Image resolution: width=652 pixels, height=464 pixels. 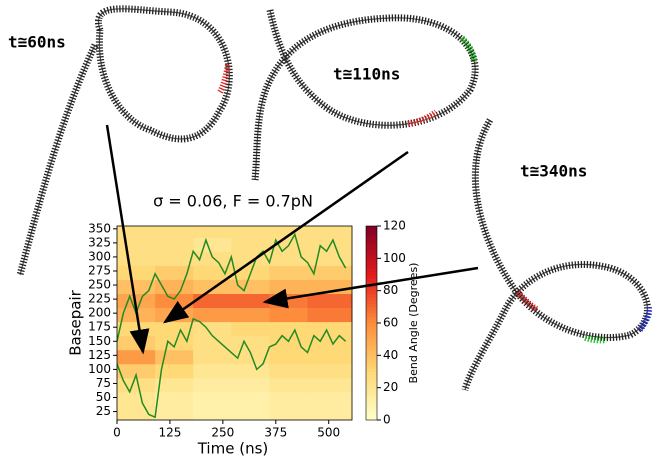 I want to click on annotation: t≅340ns, so click(x=553, y=171).